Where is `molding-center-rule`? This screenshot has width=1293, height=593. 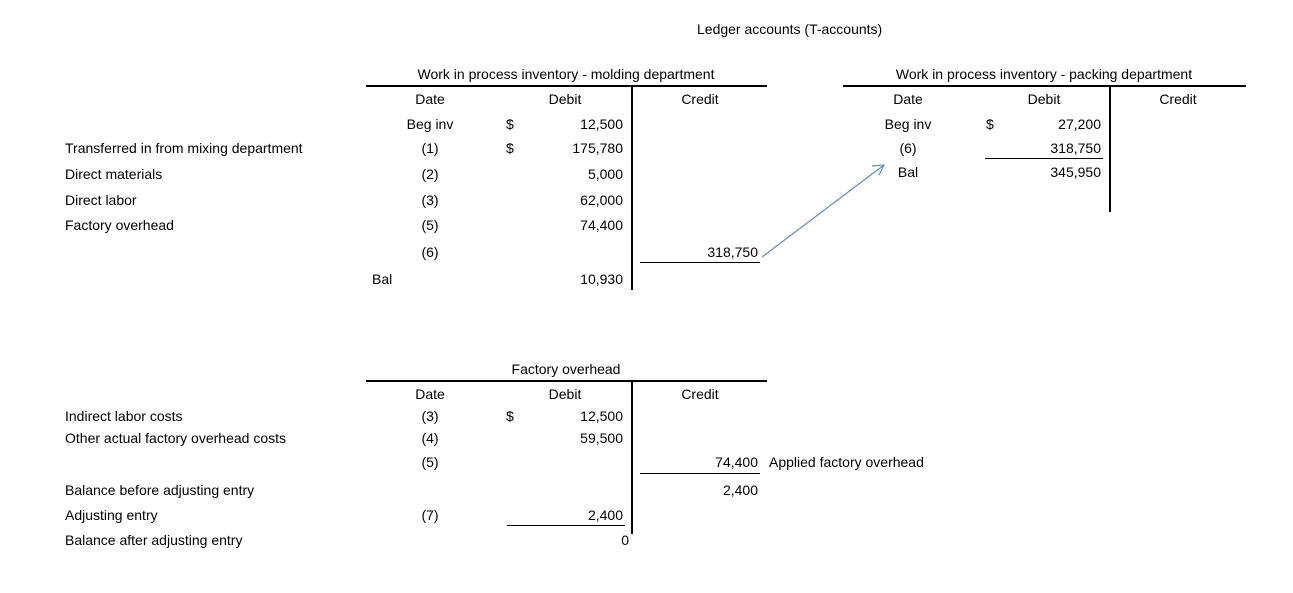 molding-center-rule is located at coordinates (632, 187).